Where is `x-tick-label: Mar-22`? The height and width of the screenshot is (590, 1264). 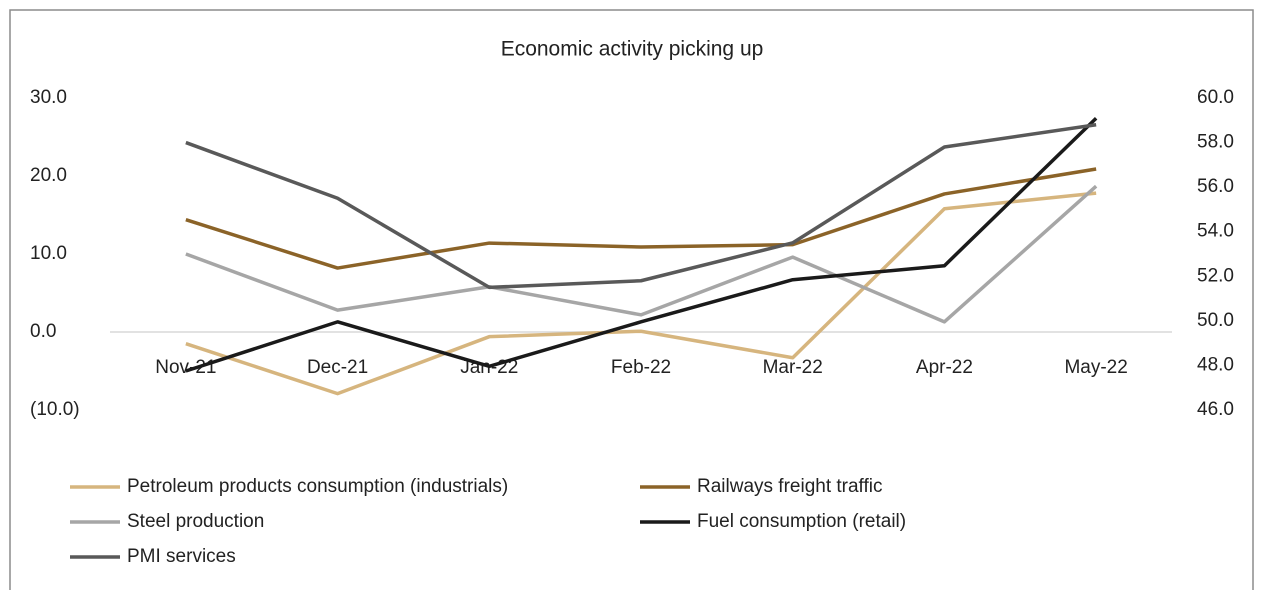 x-tick-label: Mar-22 is located at coordinates (793, 367).